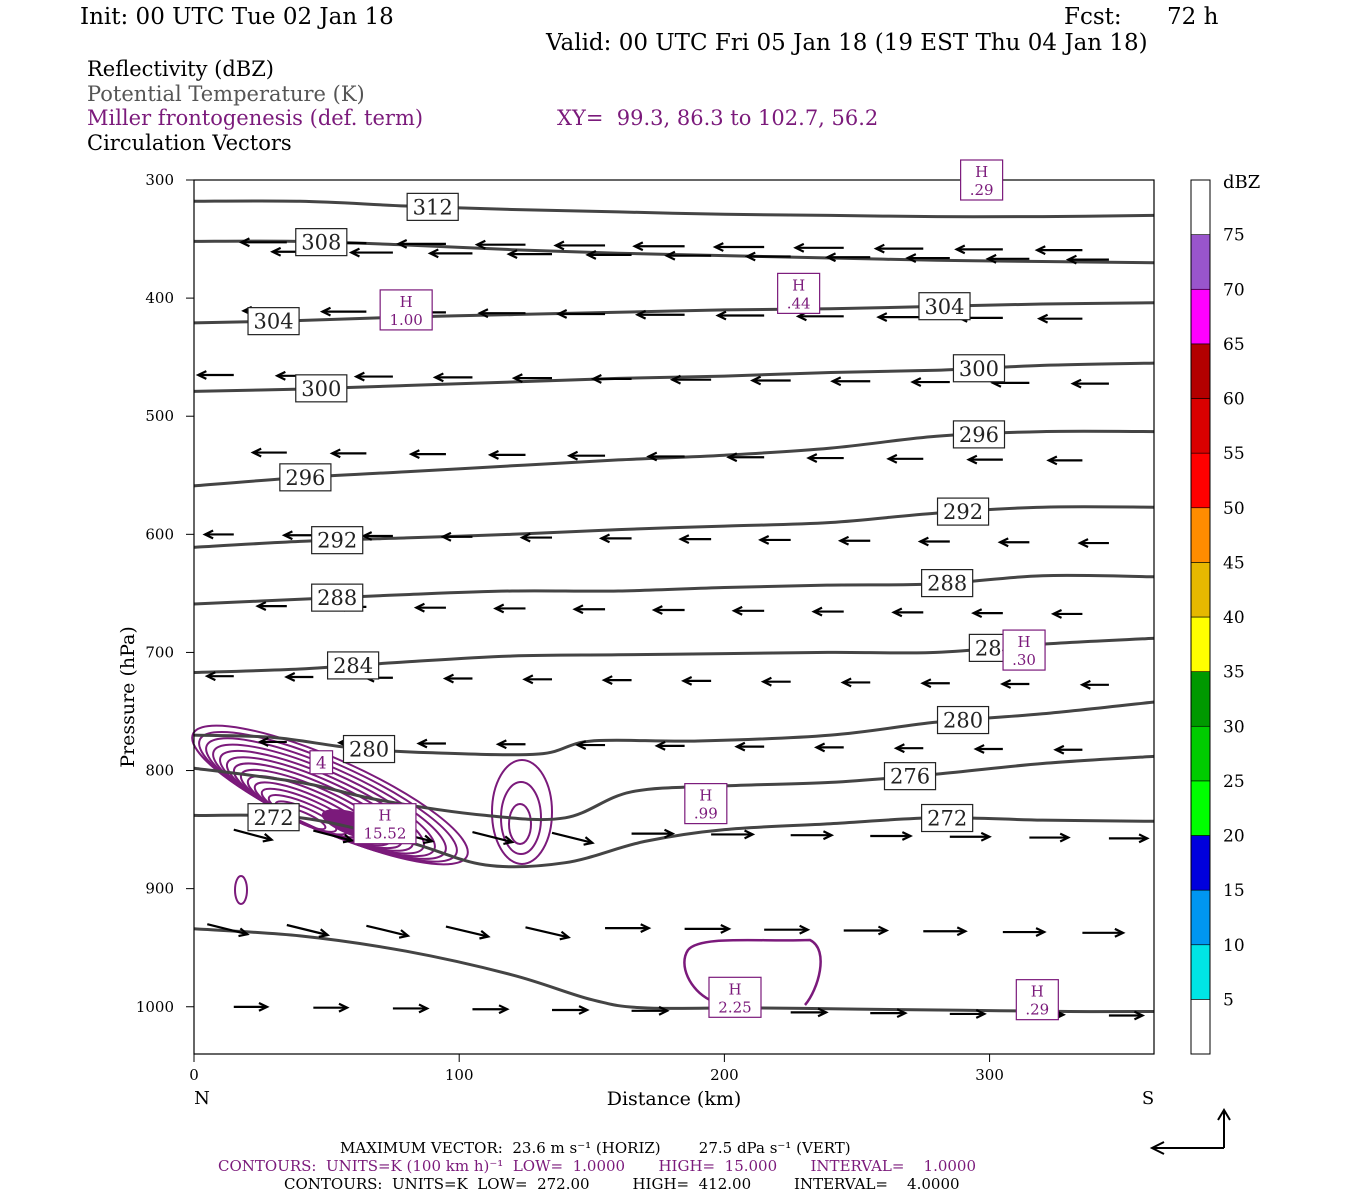  I want to click on frontogenesis-high-marker: H.99, so click(706, 804).